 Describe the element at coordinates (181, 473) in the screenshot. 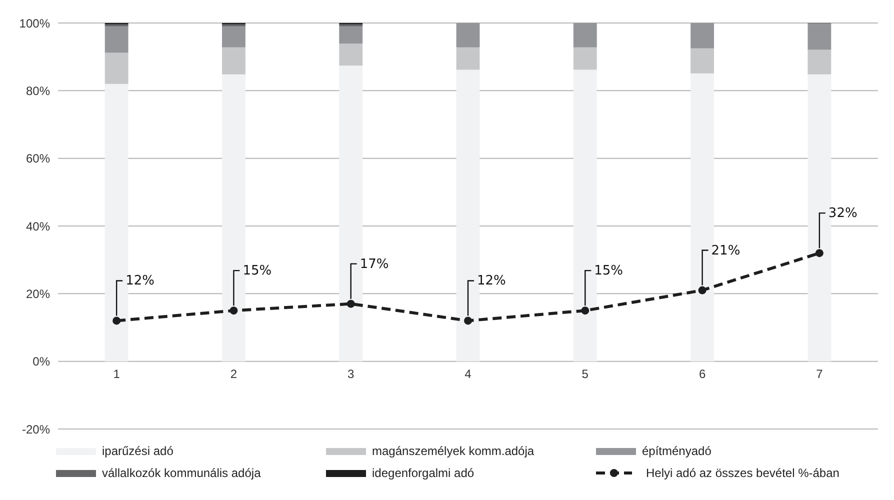

I see `legend-label: vállalkozók kommunális adója` at that location.